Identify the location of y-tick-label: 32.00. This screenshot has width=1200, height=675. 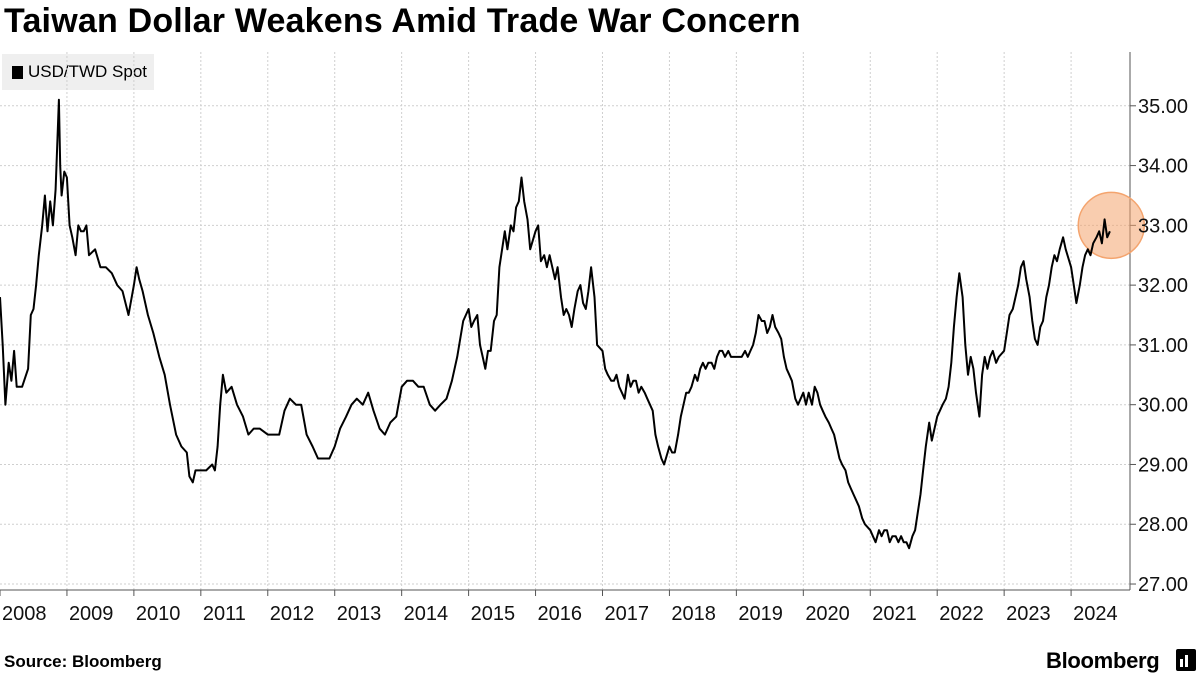
(1163, 286).